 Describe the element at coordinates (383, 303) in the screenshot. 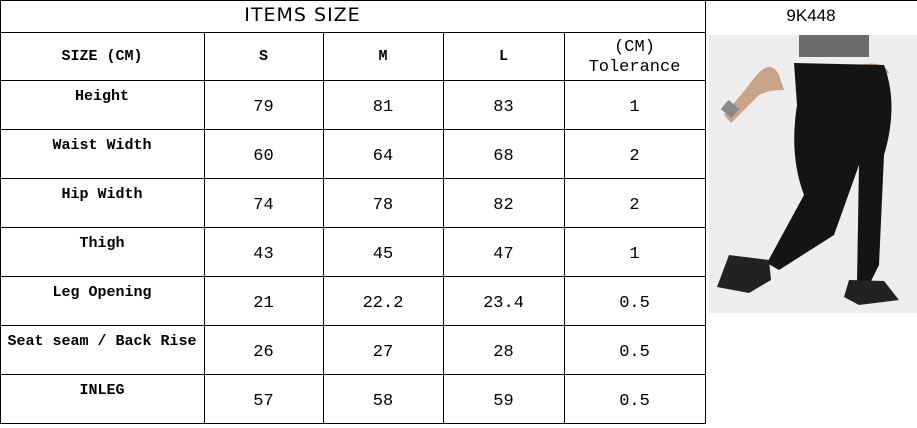

I see `cell-value: 22.2` at that location.